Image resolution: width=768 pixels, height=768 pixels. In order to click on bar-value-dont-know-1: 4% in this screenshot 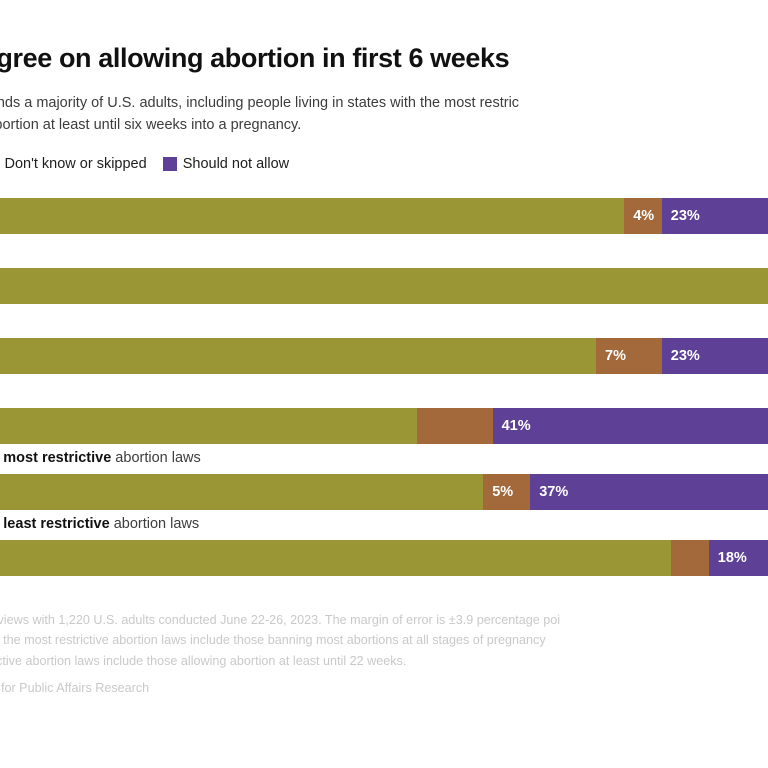, I will do `click(644, 215)`.